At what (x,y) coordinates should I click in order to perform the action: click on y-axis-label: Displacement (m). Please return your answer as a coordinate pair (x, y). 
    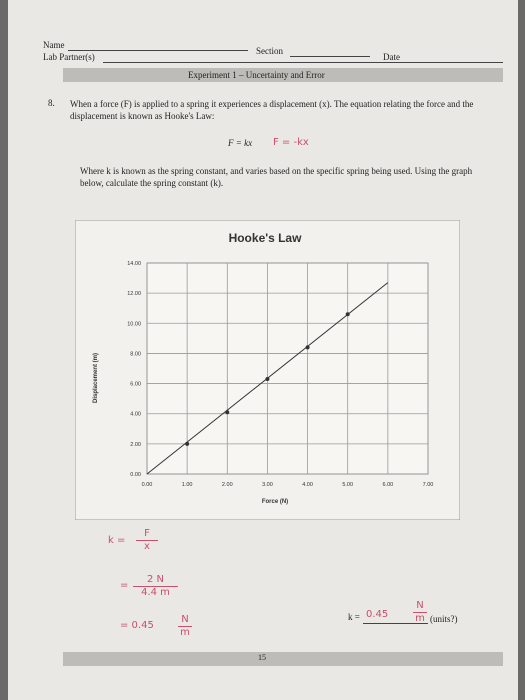
    Looking at the image, I should click on (96, 378).